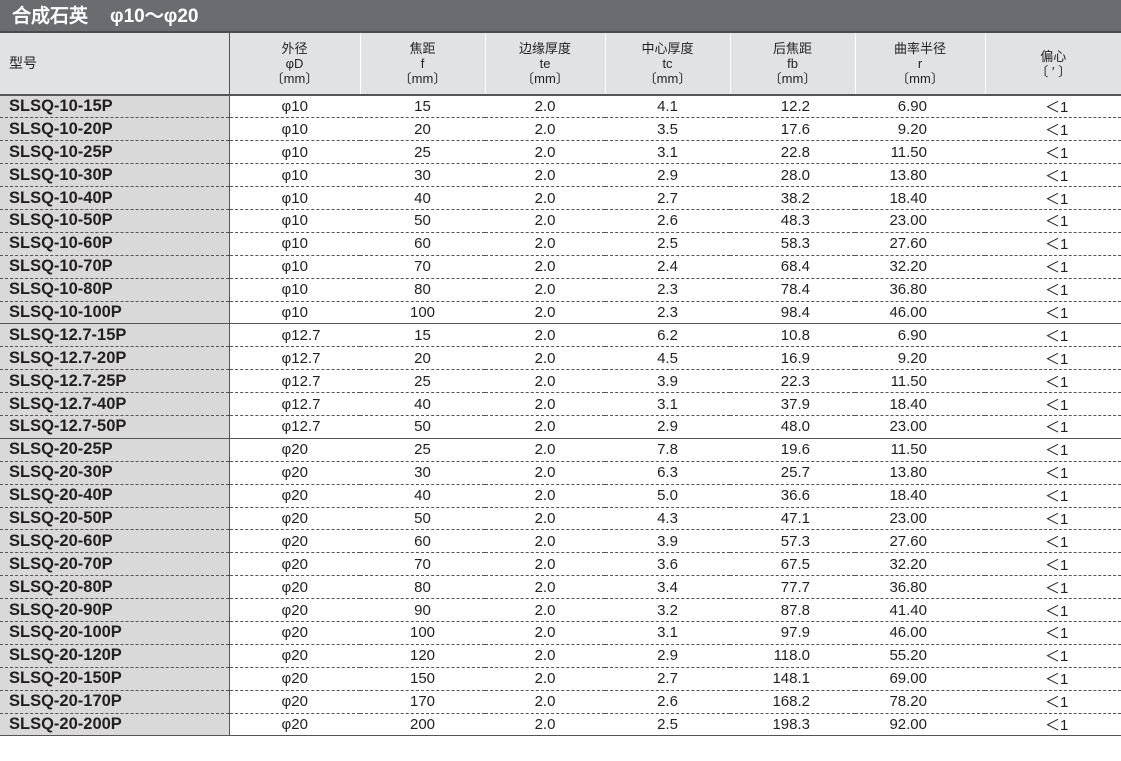  I want to click on cell-focal-length: 120, so click(422, 656).